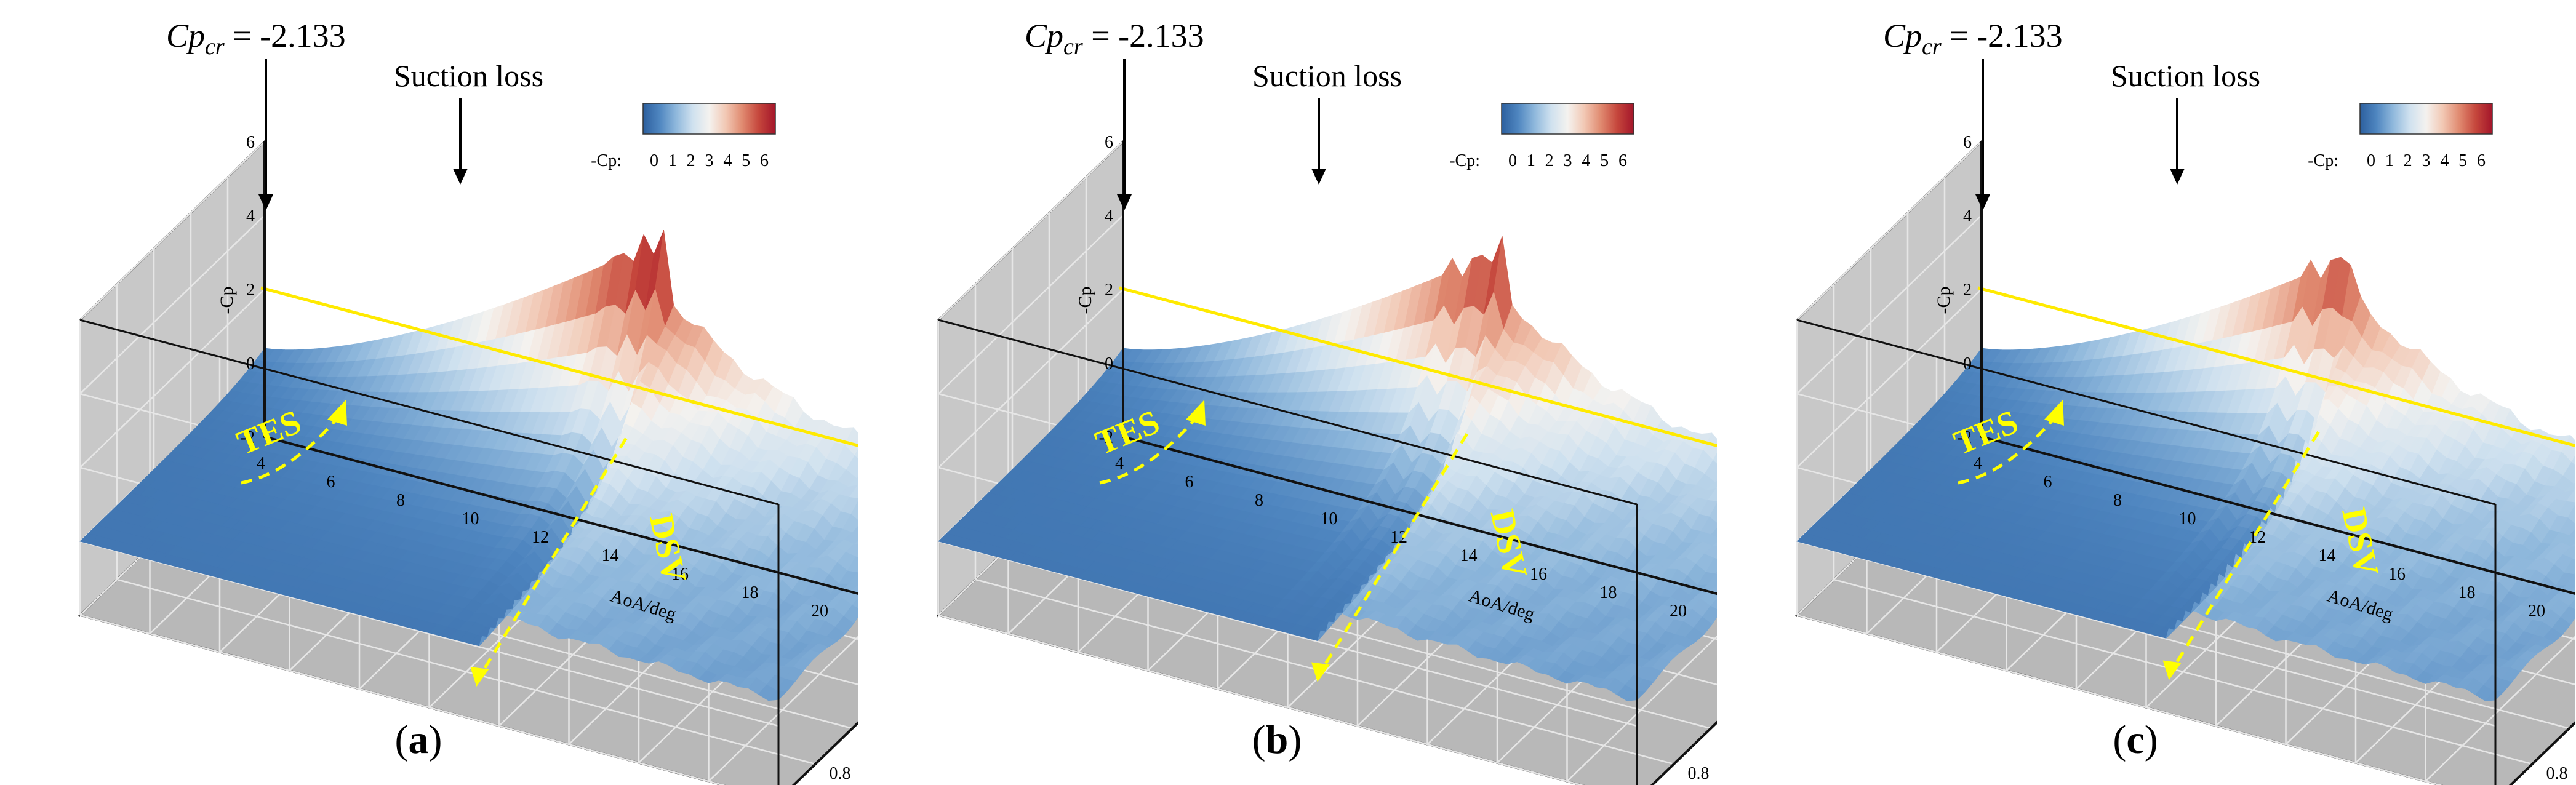  I want to click on panel-caption: (a), so click(418, 739).